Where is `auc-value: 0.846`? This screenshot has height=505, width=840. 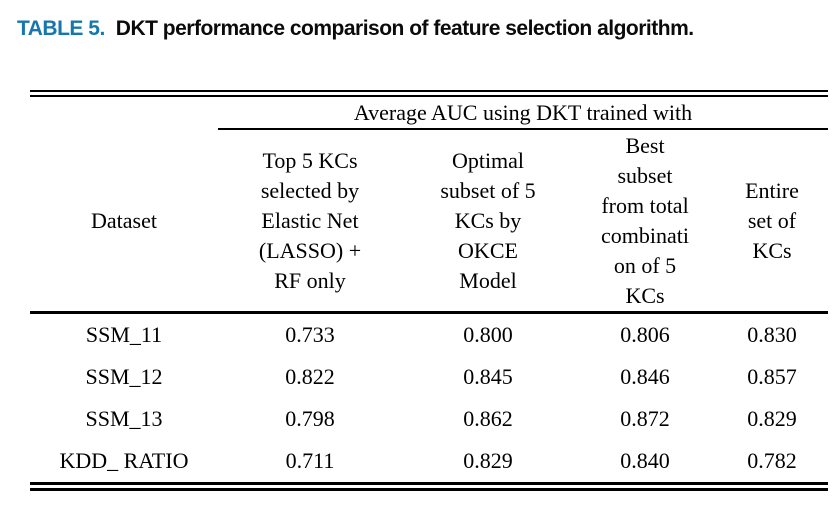 auc-value: 0.846 is located at coordinates (645, 376).